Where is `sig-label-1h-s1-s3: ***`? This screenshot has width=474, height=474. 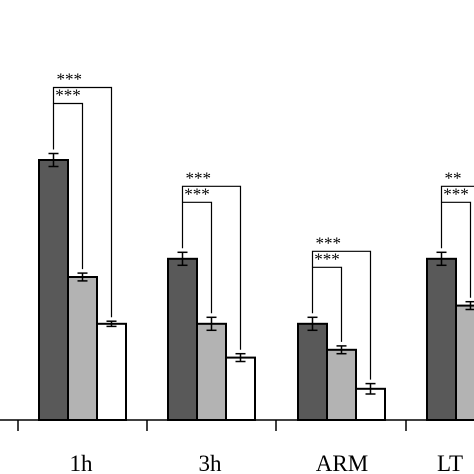 sig-label-1h-s1-s3: *** is located at coordinates (70, 79).